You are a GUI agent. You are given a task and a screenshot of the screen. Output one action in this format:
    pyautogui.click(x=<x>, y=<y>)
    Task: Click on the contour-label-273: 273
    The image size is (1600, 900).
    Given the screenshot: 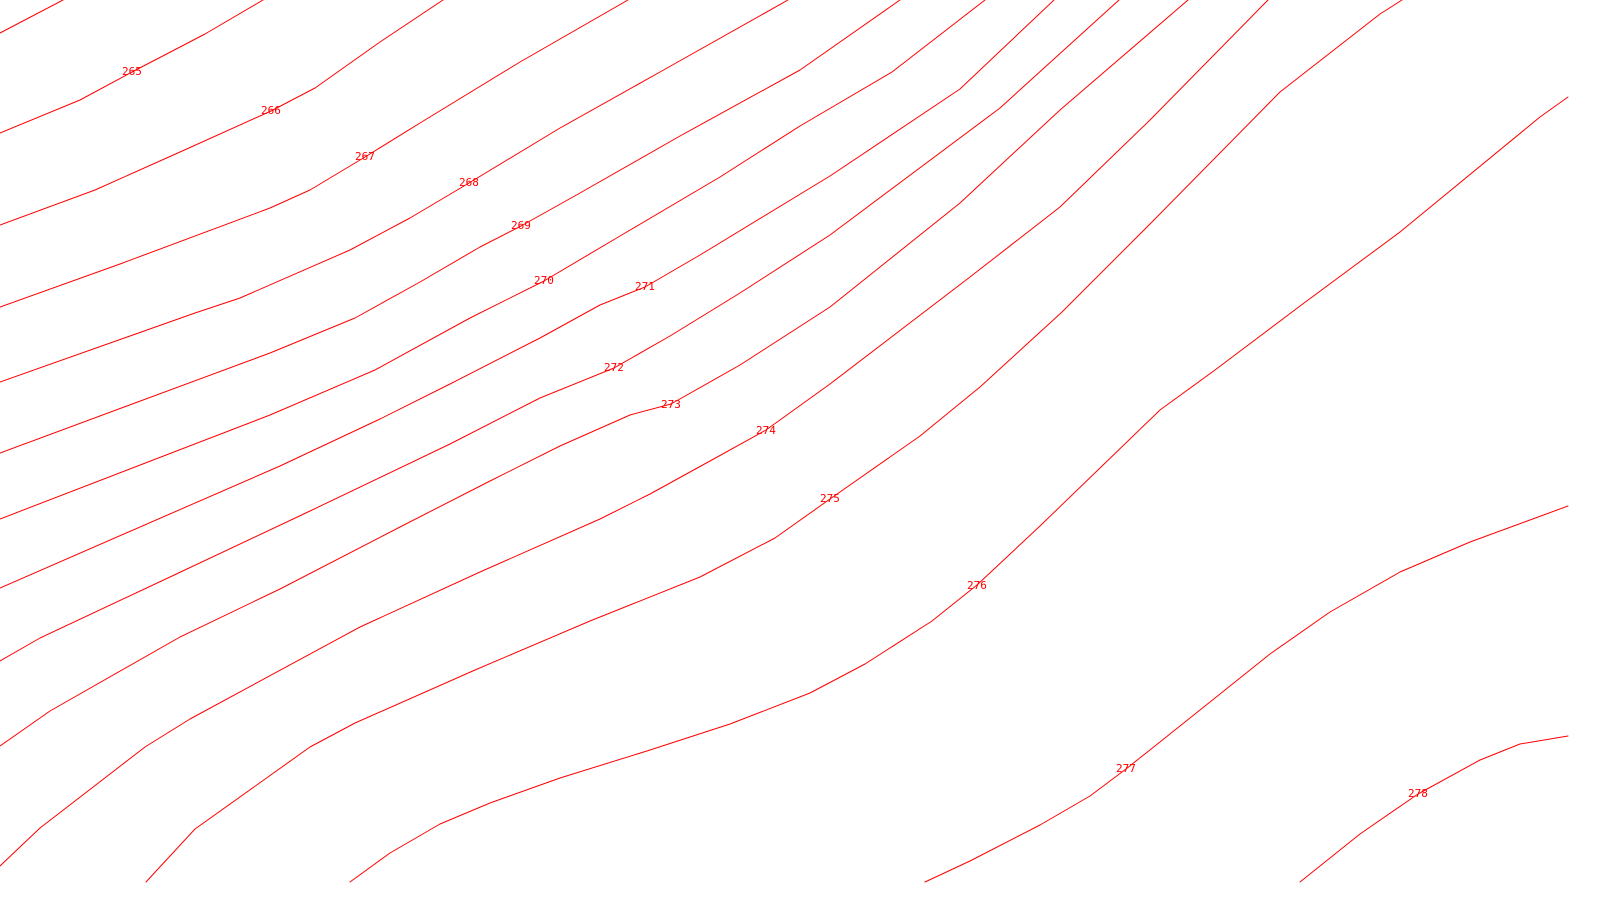 What is the action you would take?
    pyautogui.click(x=671, y=404)
    